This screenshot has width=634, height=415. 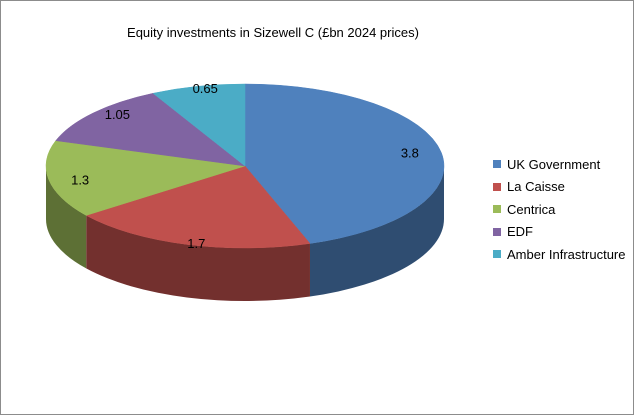 What do you see at coordinates (376, 231) in the screenshot?
I see `pie-side-uk-government` at bounding box center [376, 231].